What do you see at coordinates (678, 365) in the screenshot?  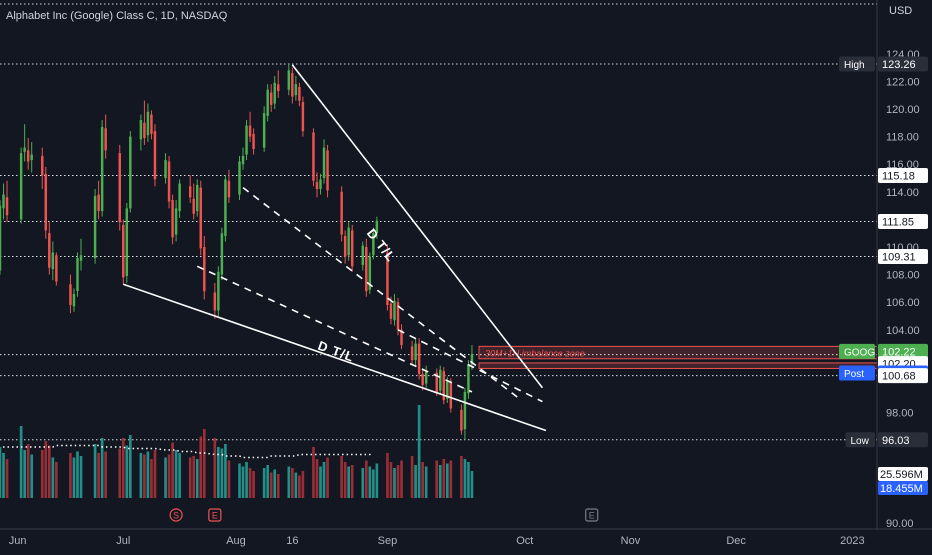 I see `imbalance-zone` at bounding box center [678, 365].